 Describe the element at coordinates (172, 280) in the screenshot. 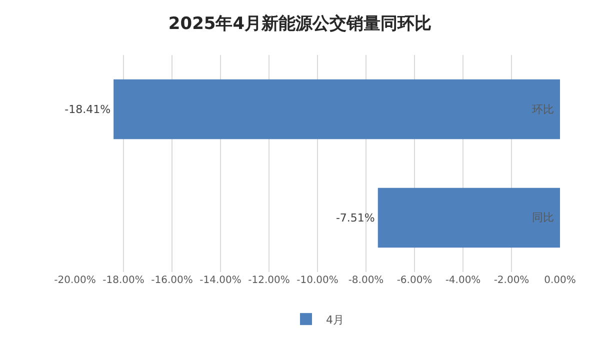

I see `x-tick-label: -16.00%` at that location.